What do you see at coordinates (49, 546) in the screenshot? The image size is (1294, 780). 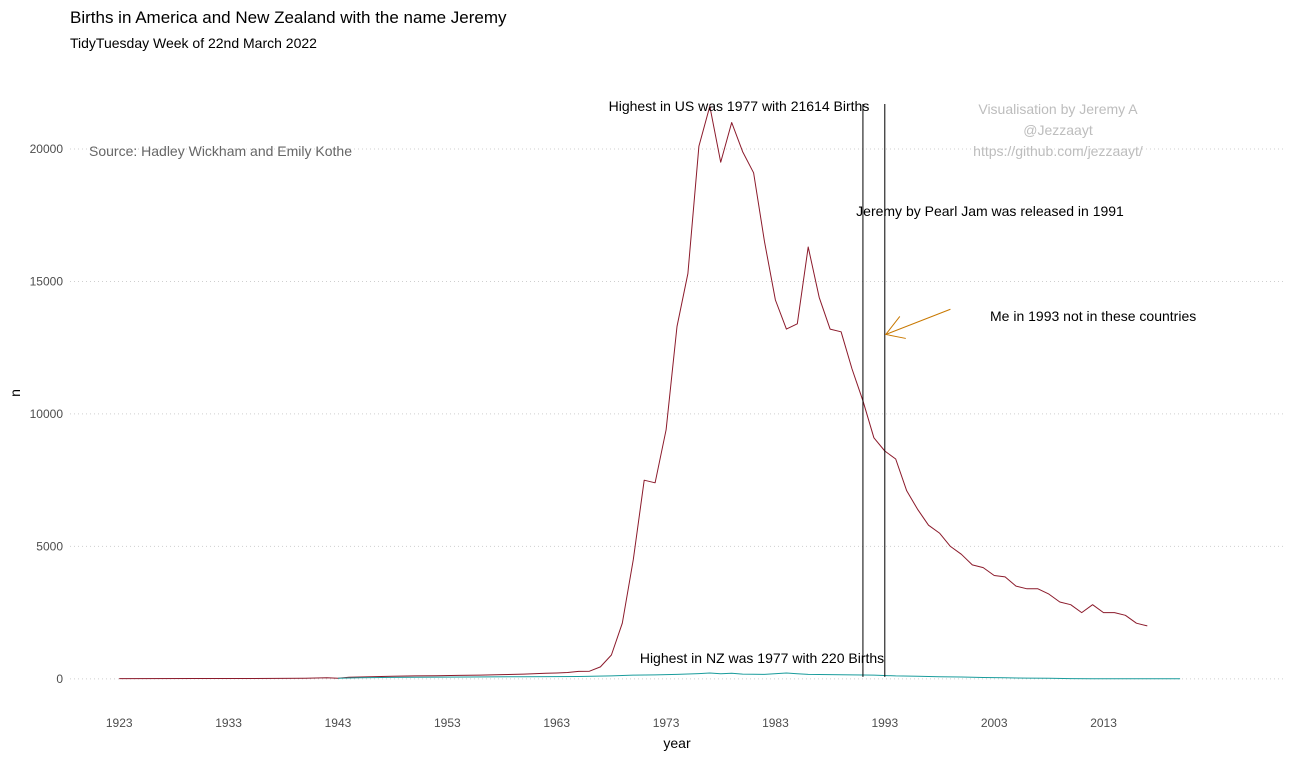 I see `y-tick-label: 5000` at bounding box center [49, 546].